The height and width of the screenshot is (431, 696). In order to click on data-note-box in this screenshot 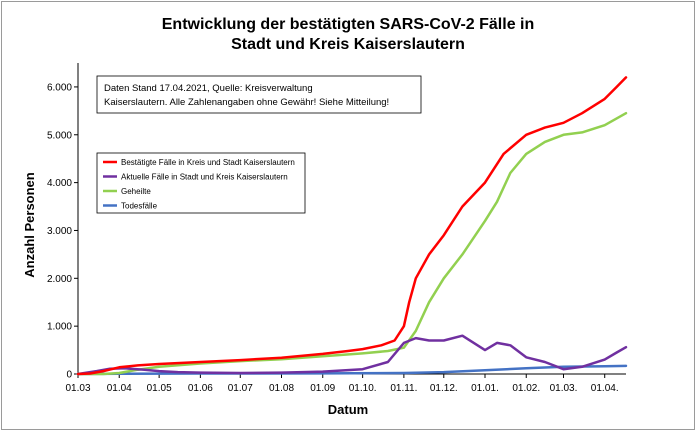, I will do `click(259, 94)`.